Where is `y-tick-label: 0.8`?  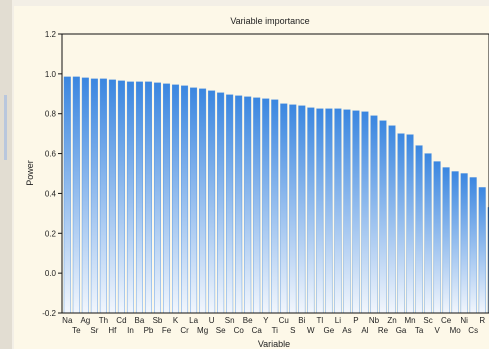 y-tick-label: 0.8 is located at coordinates (51, 114).